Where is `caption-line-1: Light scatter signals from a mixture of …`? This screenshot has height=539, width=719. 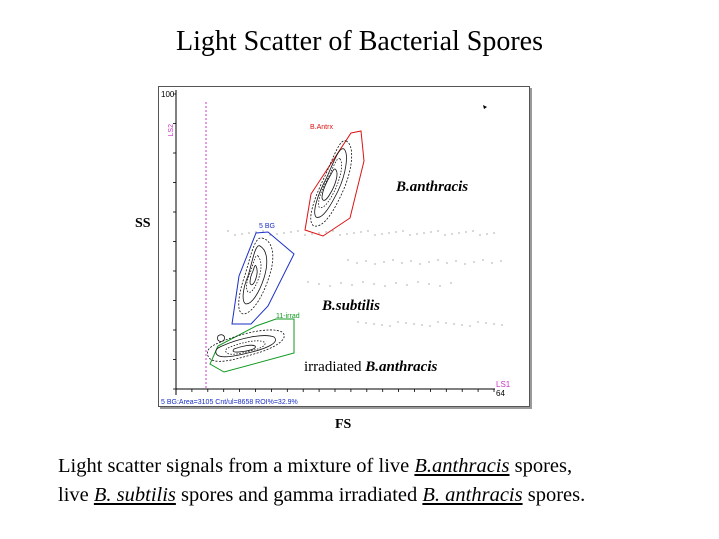
caption-line-1: Light scatter signals from a mixture of … is located at coordinates (383, 466).